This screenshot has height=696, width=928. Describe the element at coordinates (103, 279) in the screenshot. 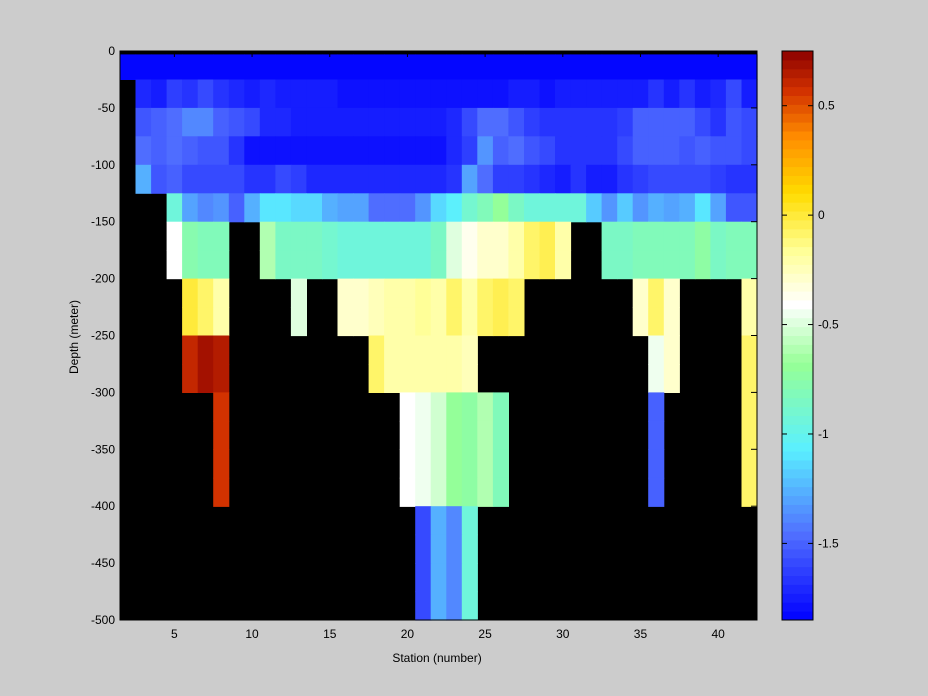

I see `y-tick-label: -200` at that location.